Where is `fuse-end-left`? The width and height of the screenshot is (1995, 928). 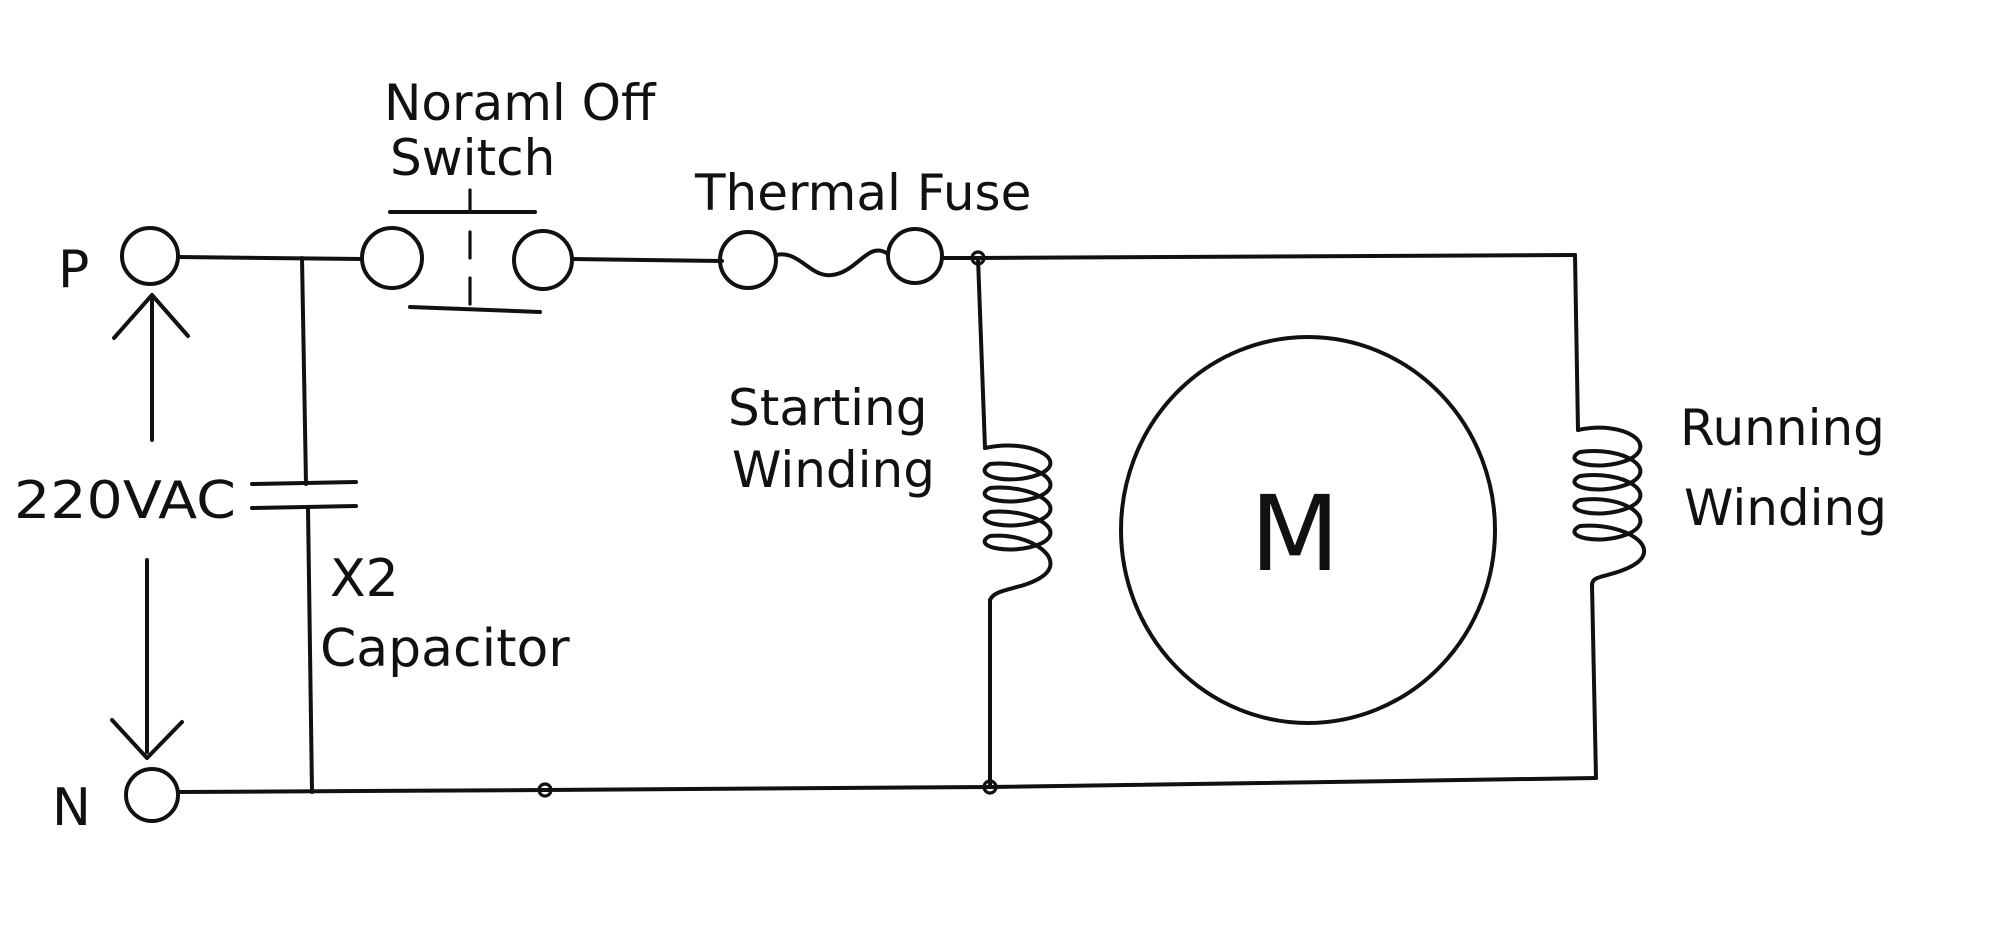 fuse-end-left is located at coordinates (748, 260).